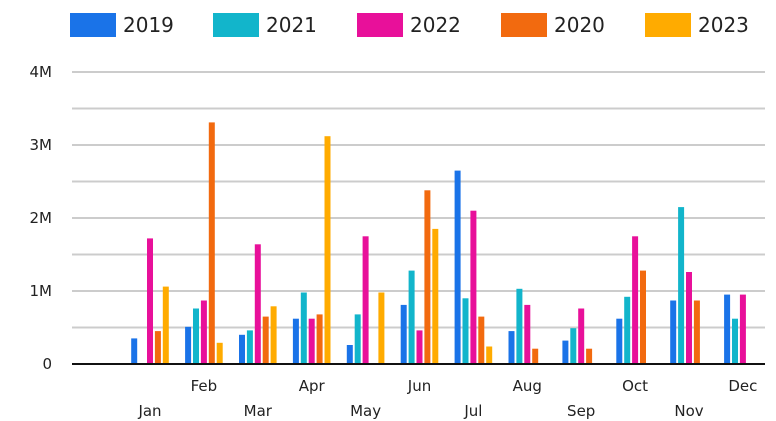  What do you see at coordinates (411, 317) in the screenshot?
I see `bar-2021-jun` at bounding box center [411, 317].